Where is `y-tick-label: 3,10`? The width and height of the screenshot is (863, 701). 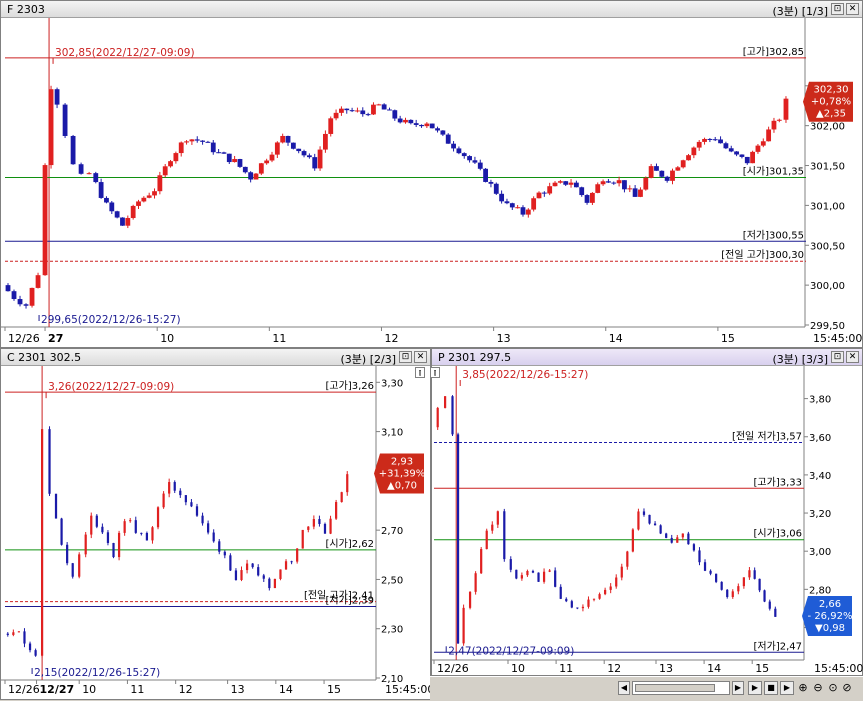 y-tick-label: 3,10 is located at coordinates (392, 433).